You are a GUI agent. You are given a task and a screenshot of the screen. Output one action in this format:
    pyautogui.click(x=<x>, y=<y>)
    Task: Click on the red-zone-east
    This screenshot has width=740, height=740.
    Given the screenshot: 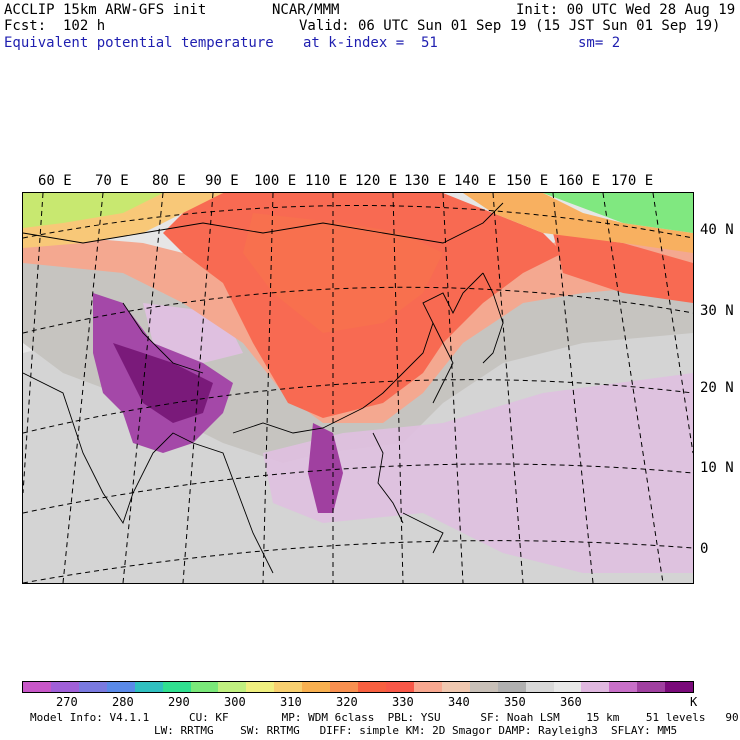 What is the action you would take?
    pyautogui.click(x=623, y=268)
    